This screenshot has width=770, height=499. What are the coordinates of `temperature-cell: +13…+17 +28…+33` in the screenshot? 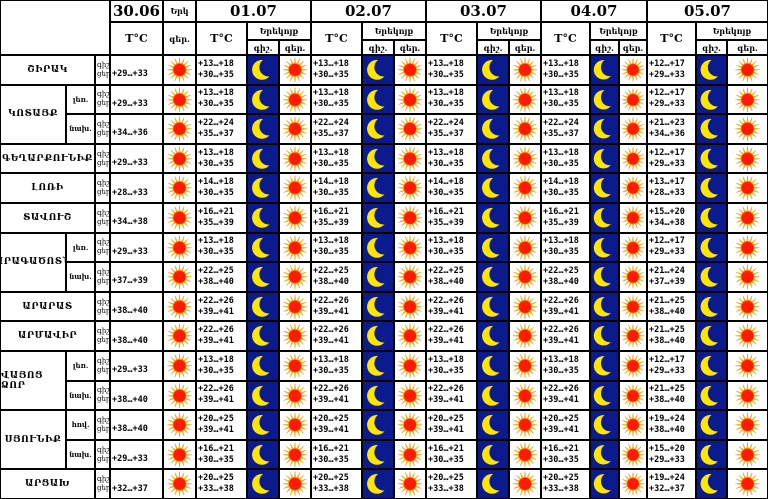 It's located at (671, 188).